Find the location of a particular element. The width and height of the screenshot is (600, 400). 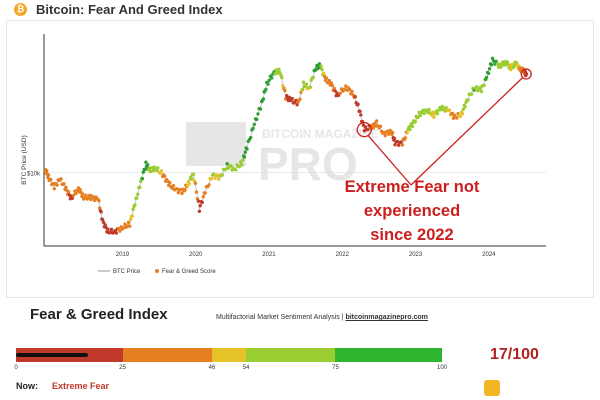

now-value: Extreme Fear is located at coordinates (81, 386).